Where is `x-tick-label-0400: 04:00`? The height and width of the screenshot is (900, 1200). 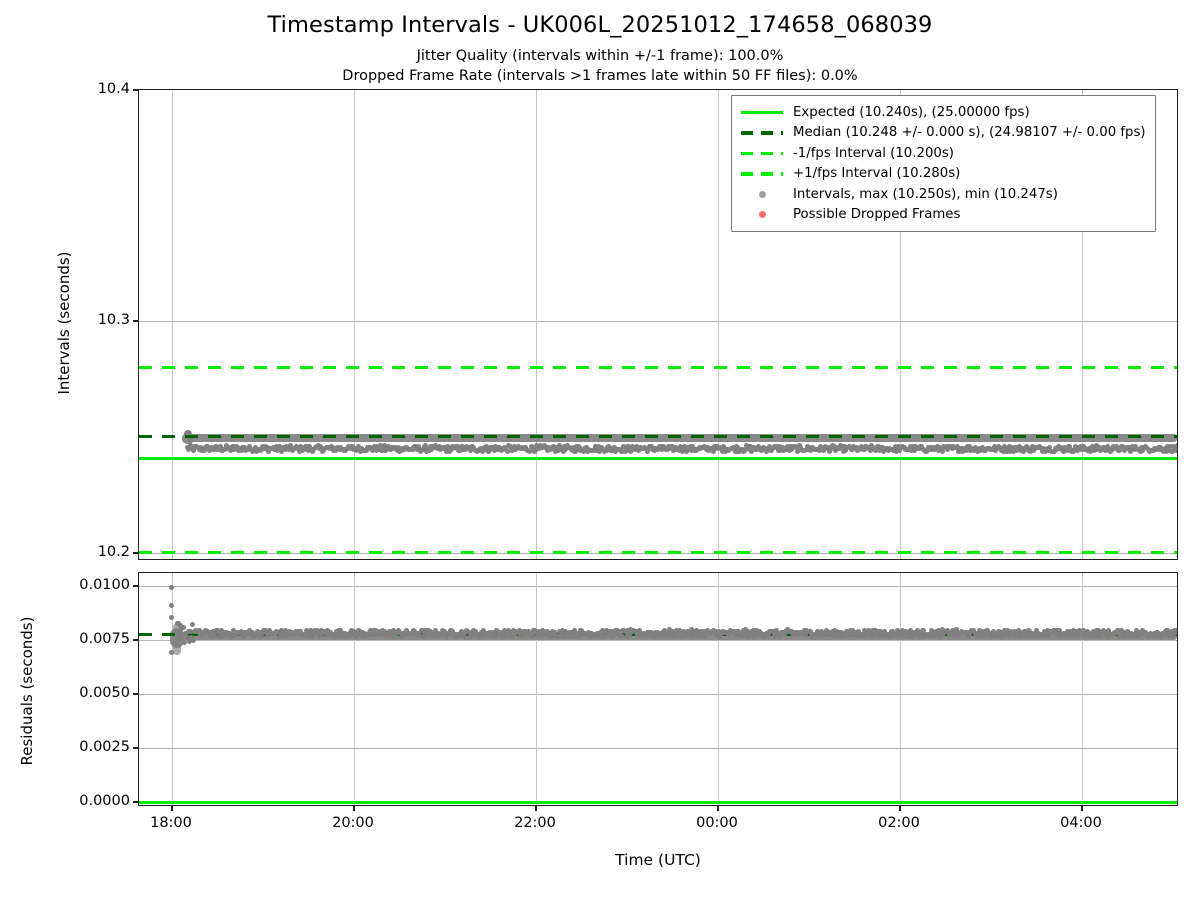 x-tick-label-0400: 04:00 is located at coordinates (1081, 823).